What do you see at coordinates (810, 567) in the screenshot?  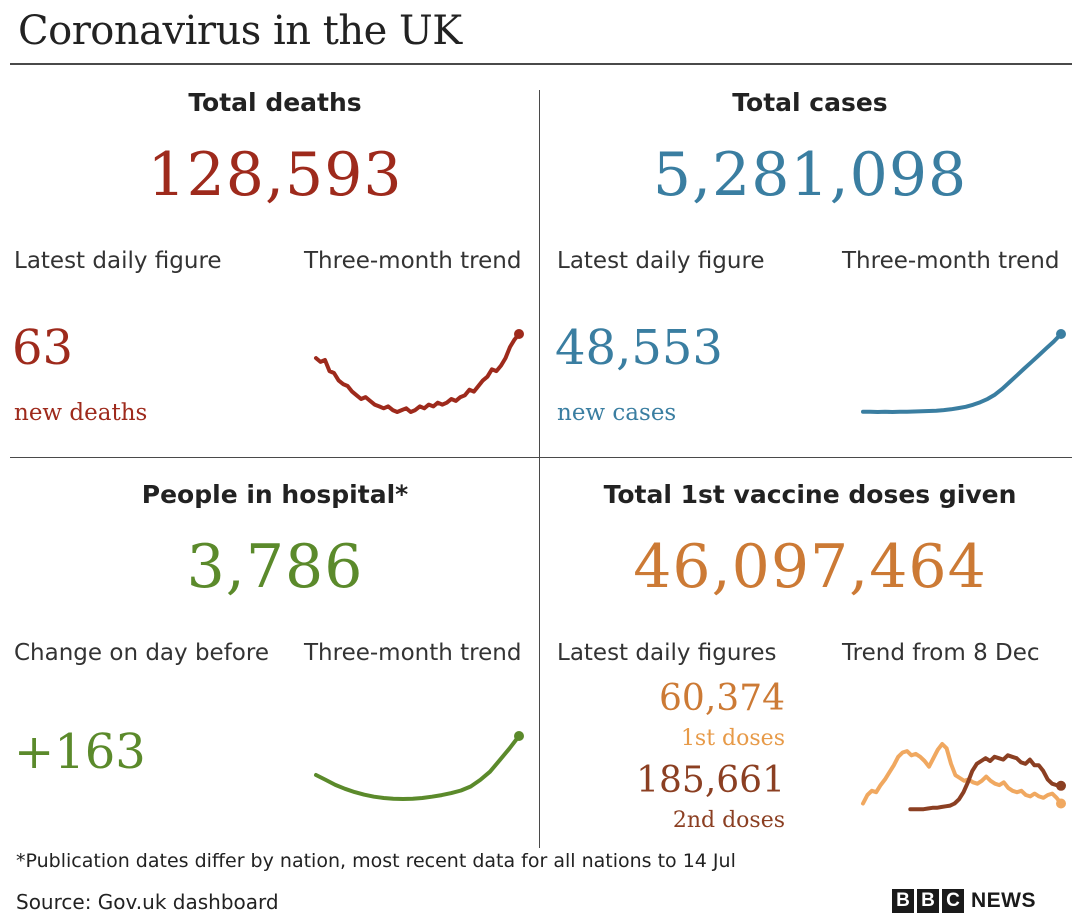 I see `vaccine-total: 46,097,464` at bounding box center [810, 567].